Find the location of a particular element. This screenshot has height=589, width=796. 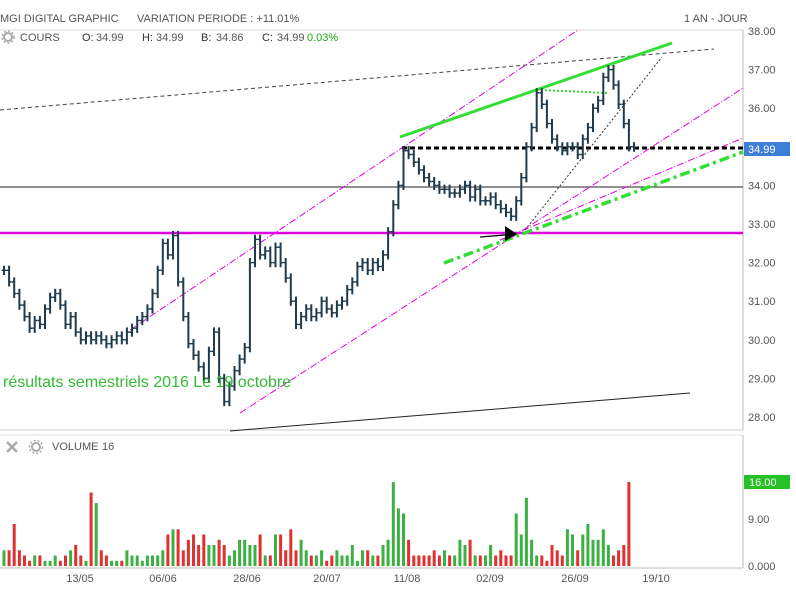

volume-tick-label: 0.000 is located at coordinates (762, 567).